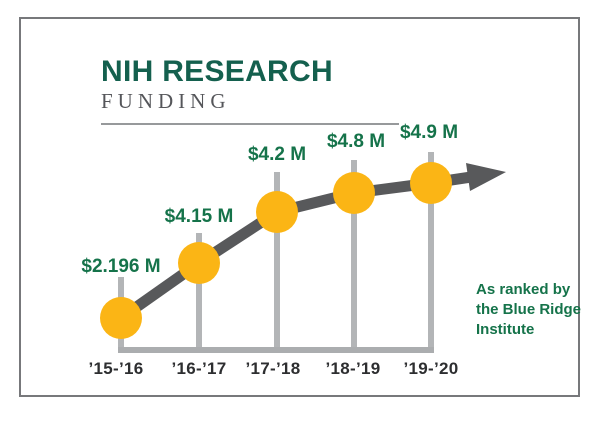 The height and width of the screenshot is (421, 600). Describe the element at coordinates (429, 132) in the screenshot. I see `value-label-5: $4.9 M` at that location.